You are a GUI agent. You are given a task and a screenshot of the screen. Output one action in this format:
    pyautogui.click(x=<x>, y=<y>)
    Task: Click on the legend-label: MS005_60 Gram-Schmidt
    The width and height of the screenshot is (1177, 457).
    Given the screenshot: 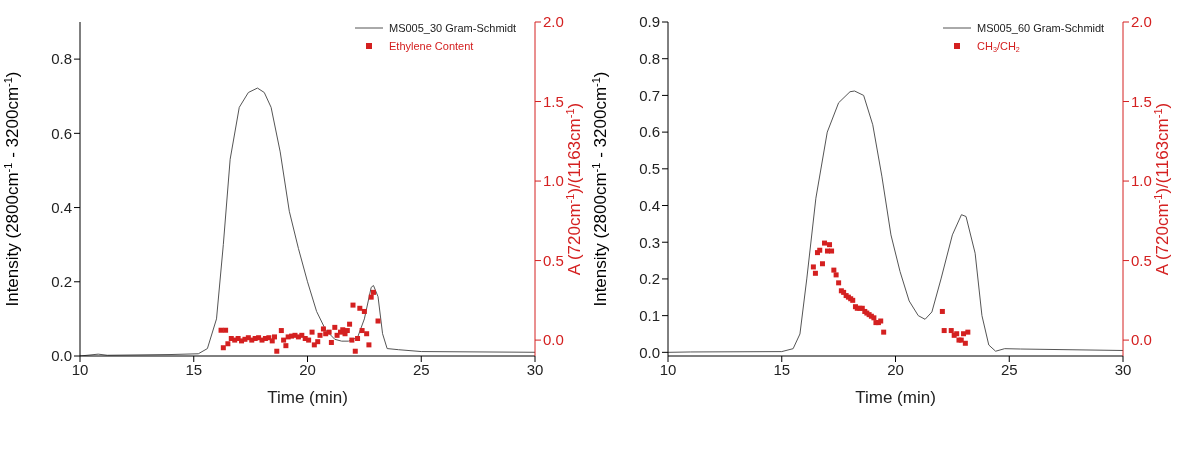 What is the action you would take?
    pyautogui.click(x=1041, y=28)
    